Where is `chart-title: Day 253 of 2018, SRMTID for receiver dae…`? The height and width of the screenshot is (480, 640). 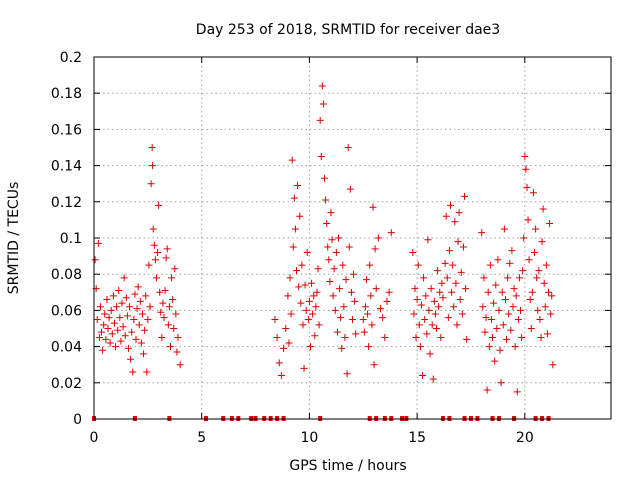 chart-title: Day 253 of 2018, SRMTID for receiver dae… is located at coordinates (348, 30).